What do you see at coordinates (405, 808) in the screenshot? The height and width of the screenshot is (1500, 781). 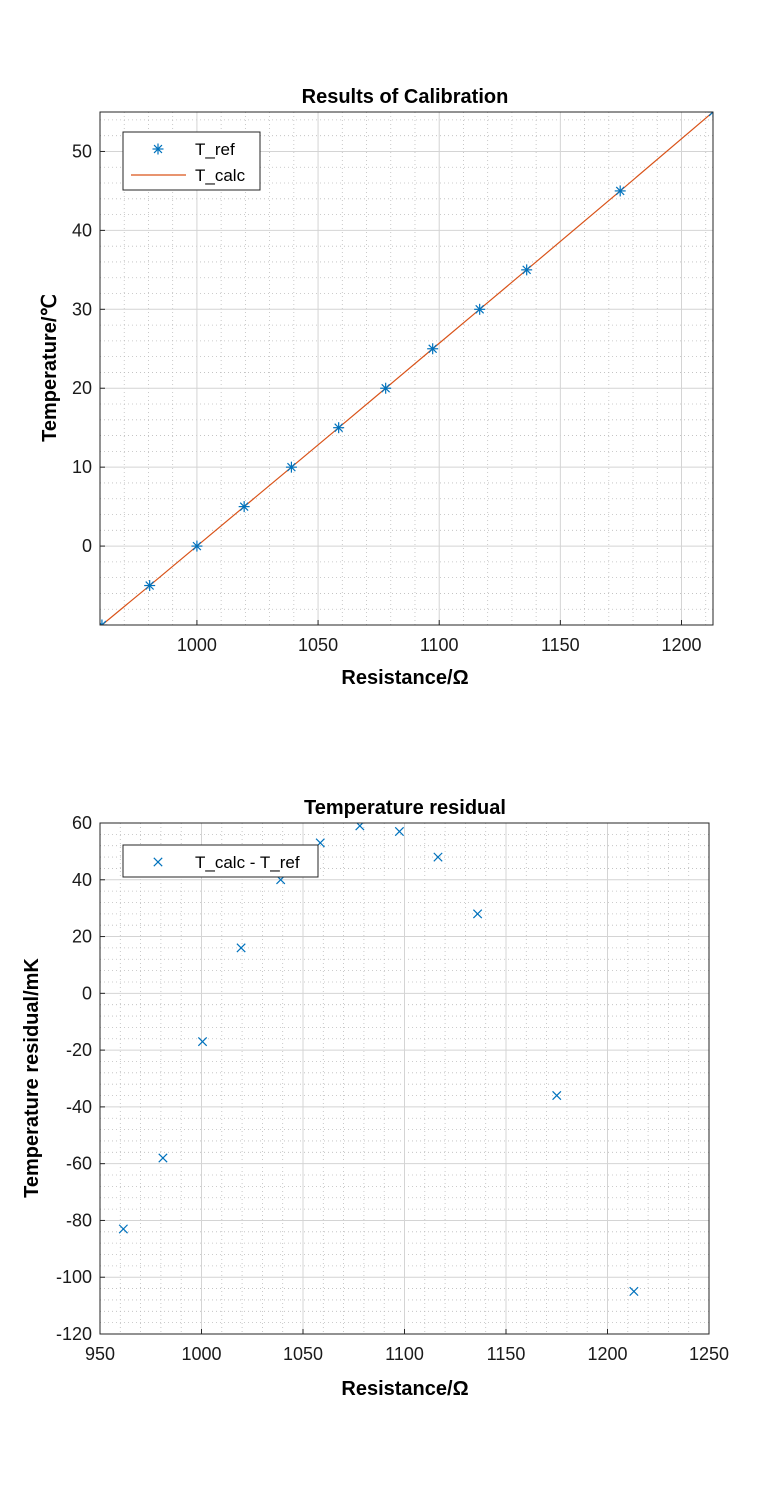 I see `chart-title: Temperature residual` at bounding box center [405, 808].